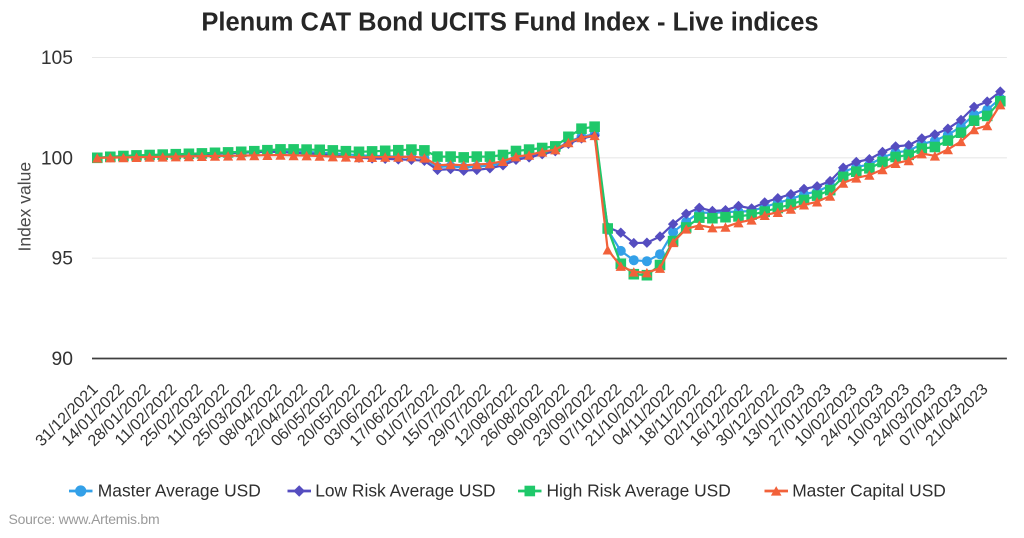 This screenshot has height=538, width=1024. What do you see at coordinates (639, 491) in the screenshot?
I see `svg-text: High Risk Average USD` at bounding box center [639, 491].